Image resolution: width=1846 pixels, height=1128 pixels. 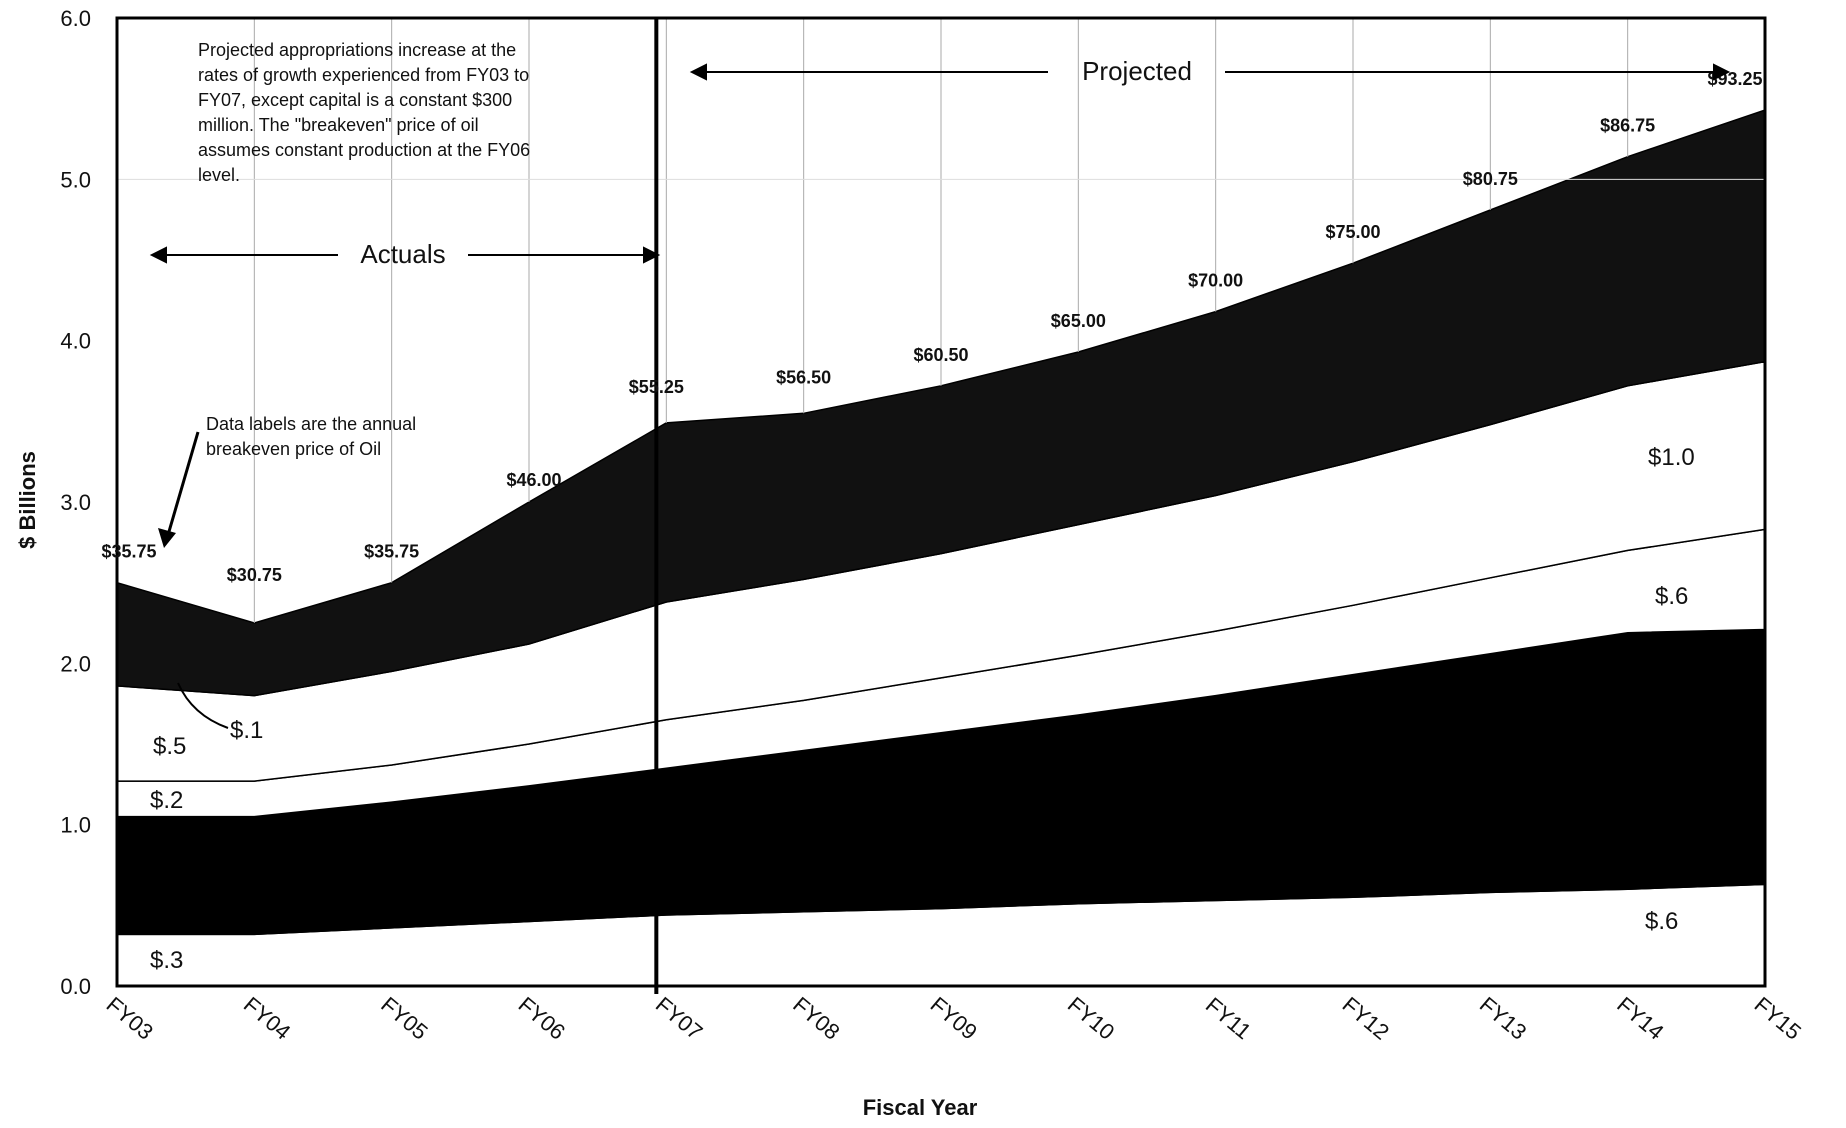 What do you see at coordinates (803, 377) in the screenshot?
I see `price-label: $56.50` at bounding box center [803, 377].